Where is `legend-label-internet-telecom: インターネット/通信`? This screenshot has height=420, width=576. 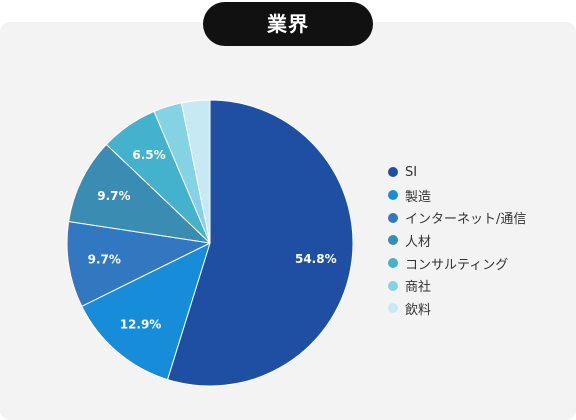 legend-label-internet-telecom: インターネット/通信 is located at coordinates (466, 220).